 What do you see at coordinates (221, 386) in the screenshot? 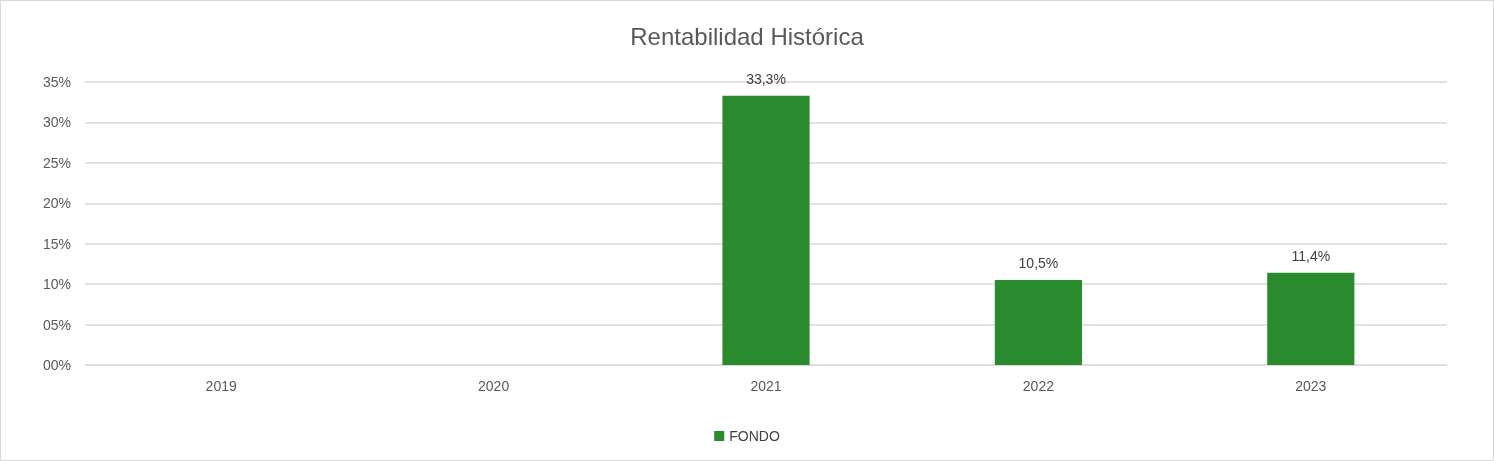
I see `x-tick-label: 2019` at bounding box center [221, 386].